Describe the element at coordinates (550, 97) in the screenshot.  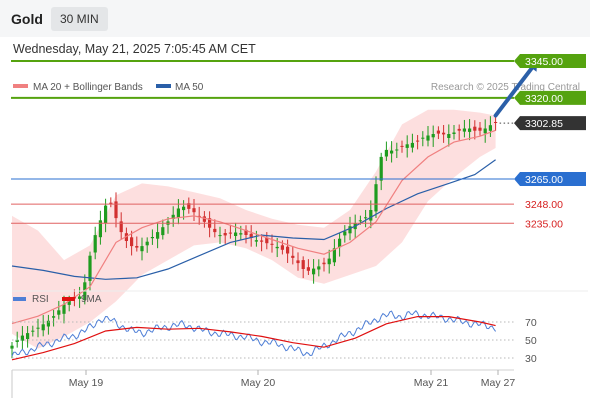
I see `resistance-tag-1: 3320.00` at that location.